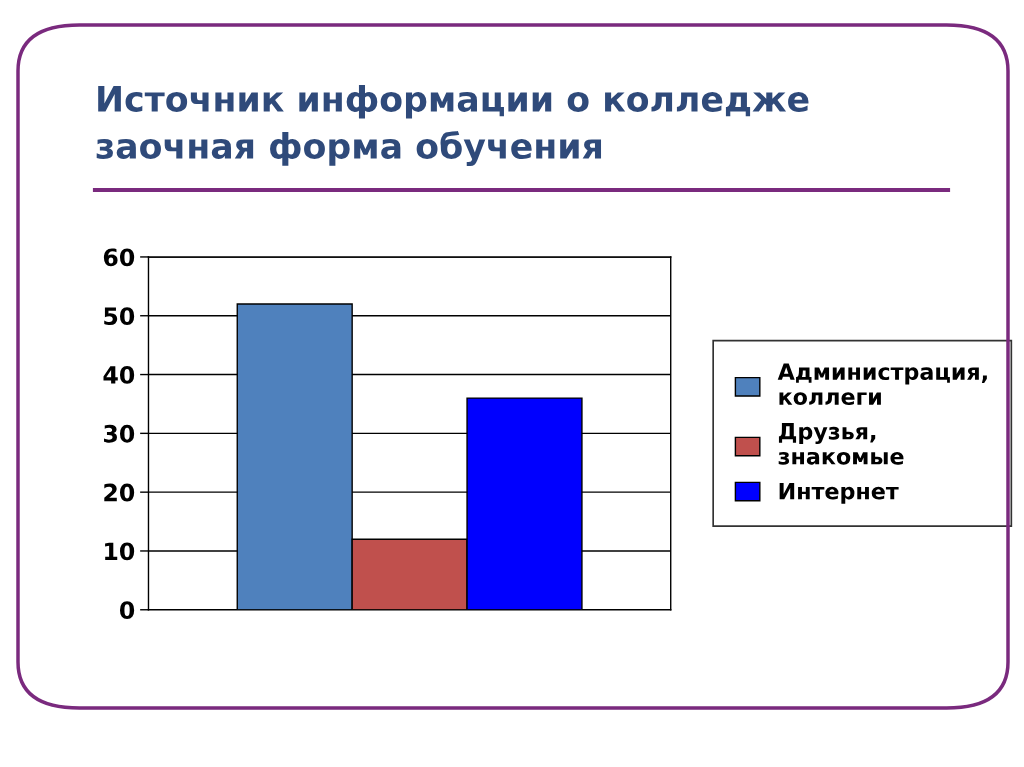  I want to click on legend-label: Интернет, so click(839, 493).